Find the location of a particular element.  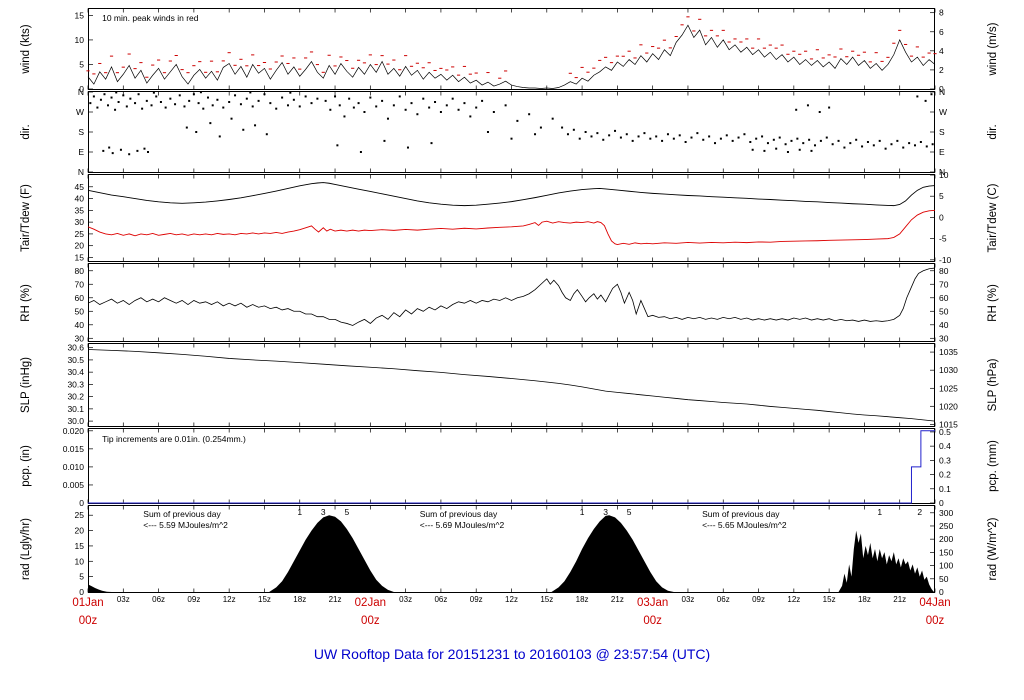

svg-text: 8 is located at coordinates (941, 13).